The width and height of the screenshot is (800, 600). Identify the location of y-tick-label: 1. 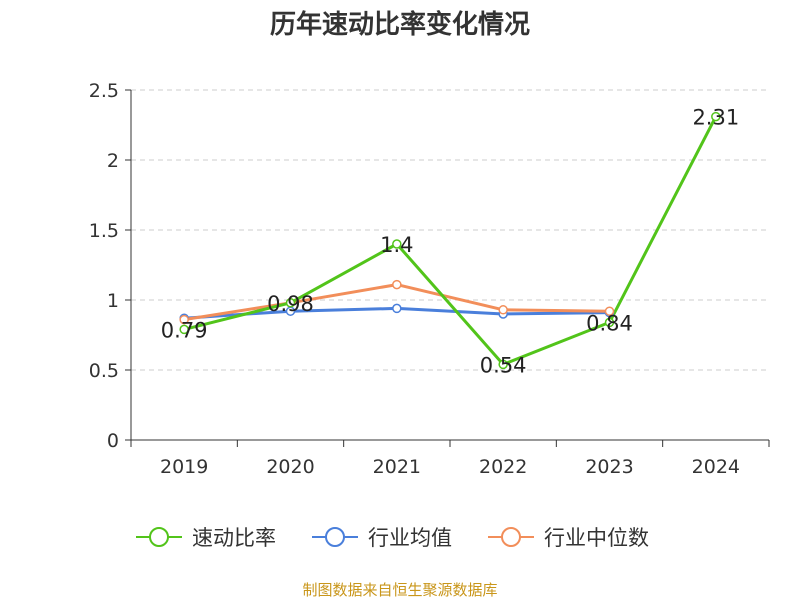
(113, 301).